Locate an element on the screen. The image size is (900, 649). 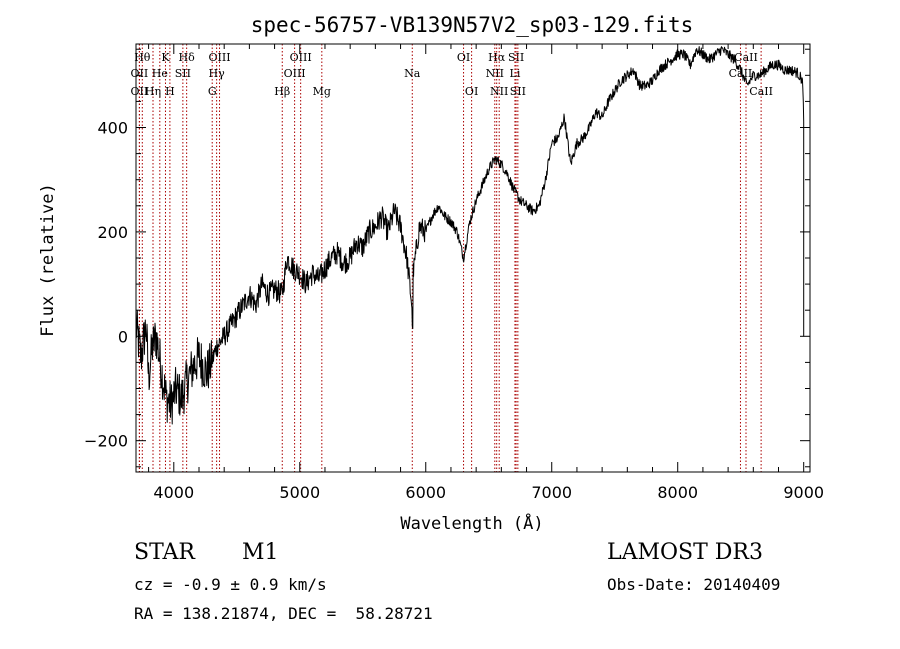
line-label-0: Hθ is located at coordinates (142, 57).